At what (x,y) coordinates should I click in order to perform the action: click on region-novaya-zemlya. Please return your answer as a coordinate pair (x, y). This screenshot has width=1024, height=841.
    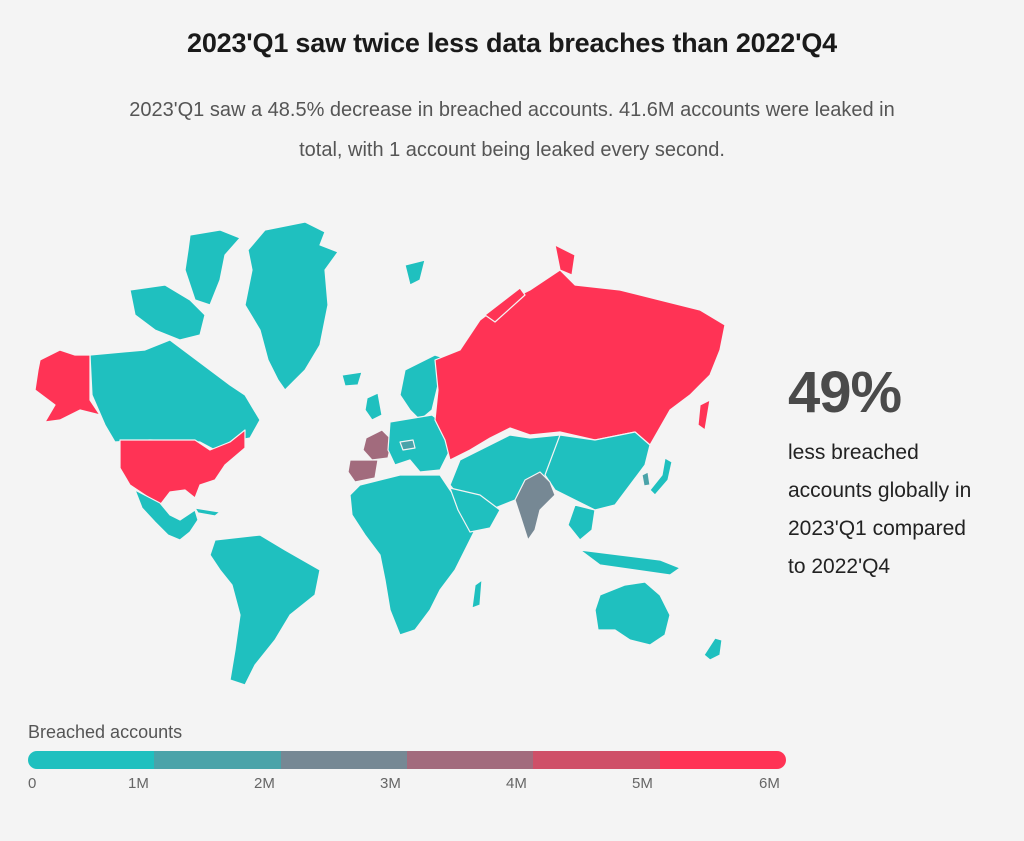
    Looking at the image, I should click on (505, 305).